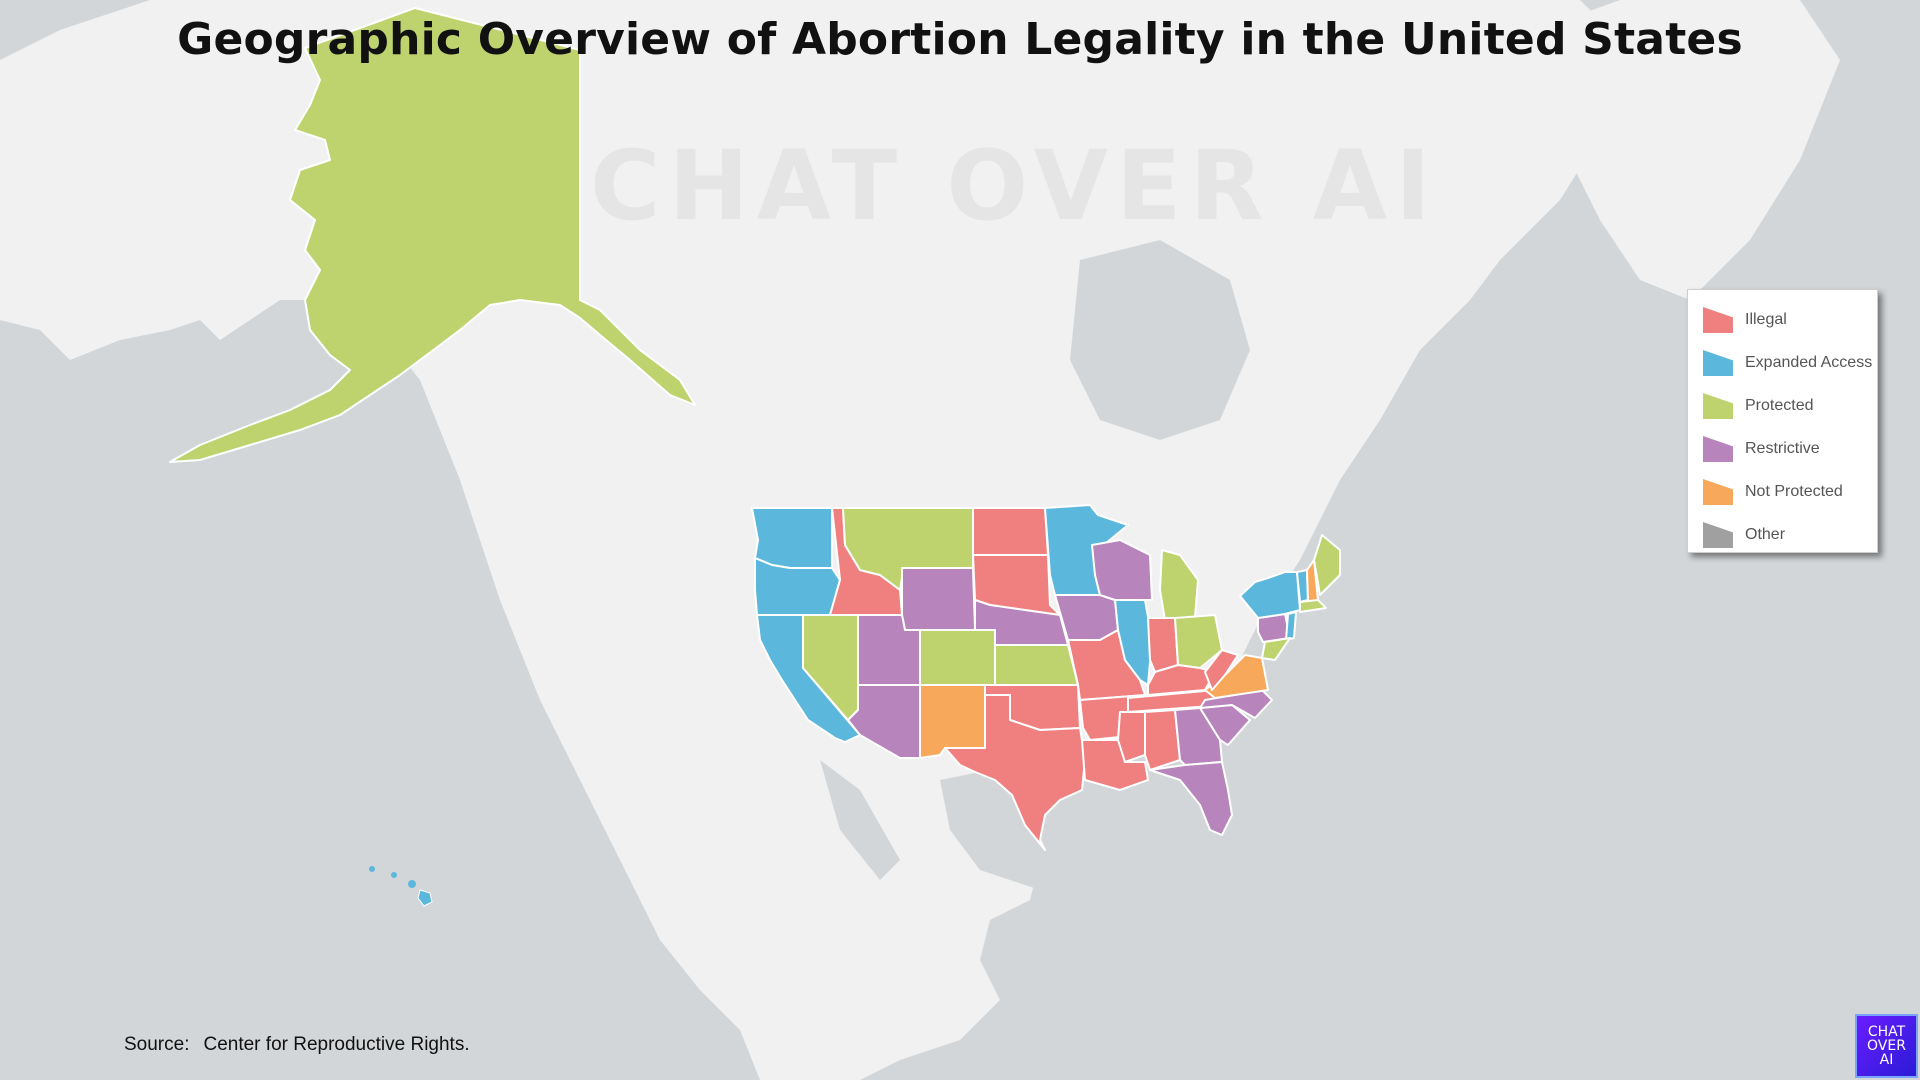 The image size is (1920, 1080). I want to click on state-alaska, so click(432, 235).